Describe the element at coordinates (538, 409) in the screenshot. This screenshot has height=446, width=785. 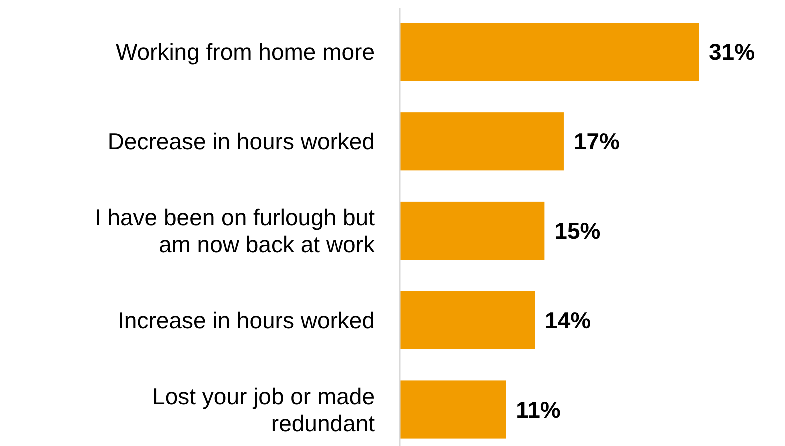
I see `data-label: 11%` at that location.